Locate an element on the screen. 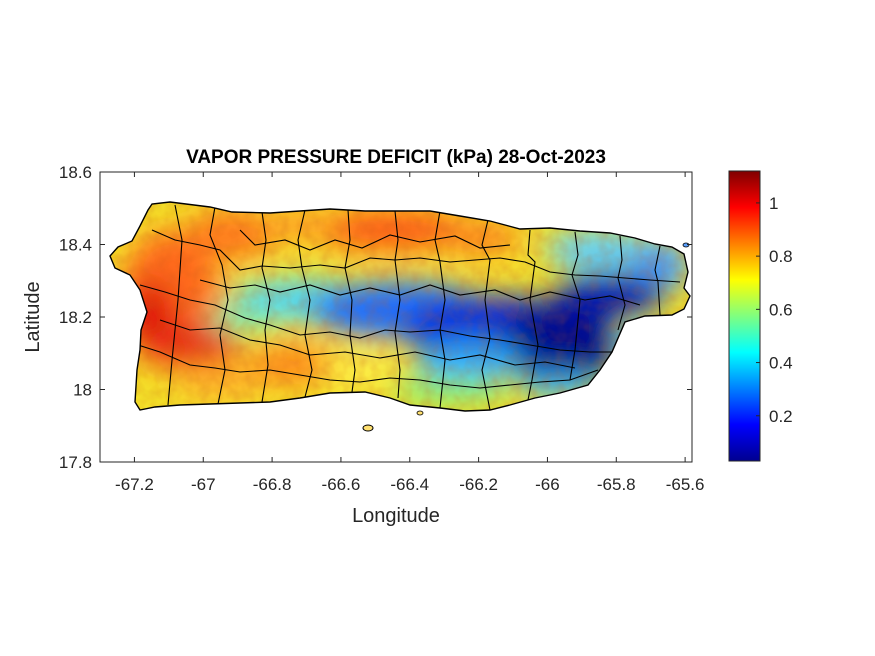 Image resolution: width=875 pixels, height=656 pixels. colorbar-tick-label: 0.8 is located at coordinates (781, 256).